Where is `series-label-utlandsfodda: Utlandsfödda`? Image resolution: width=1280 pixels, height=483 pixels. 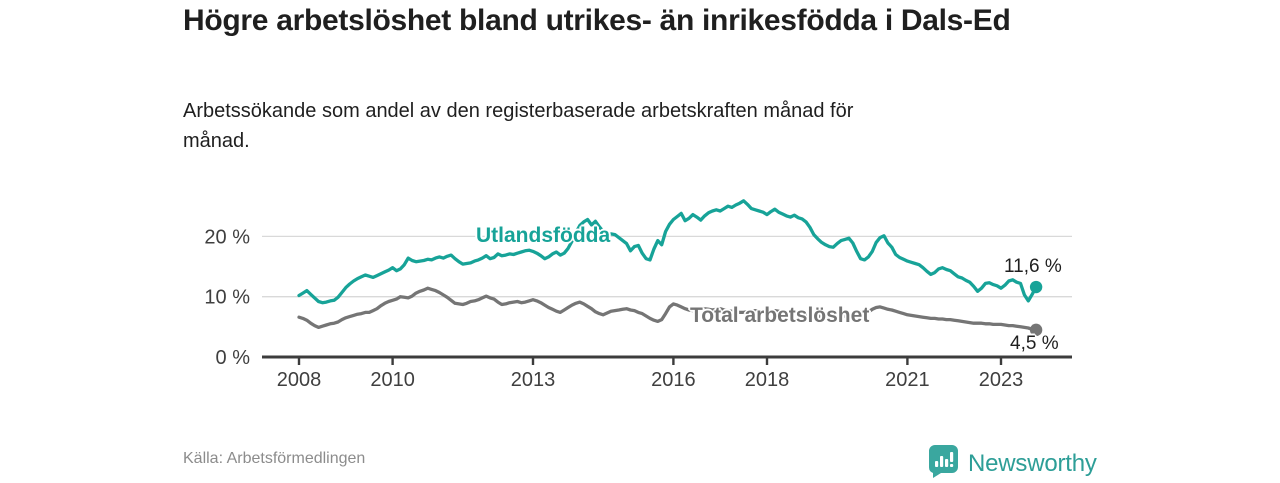 series-label-utlandsfodda: Utlandsfödda is located at coordinates (543, 235).